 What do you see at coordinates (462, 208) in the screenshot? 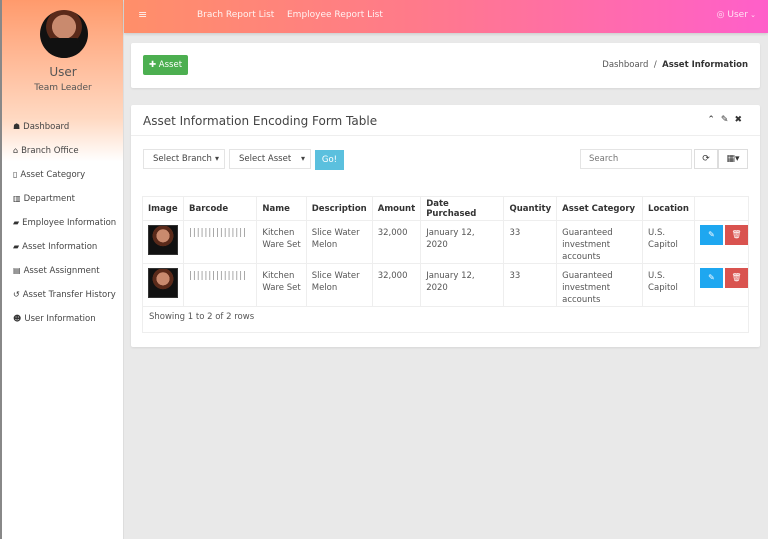
I see `column-header-date-purchased: Date Purchased` at bounding box center [462, 208].